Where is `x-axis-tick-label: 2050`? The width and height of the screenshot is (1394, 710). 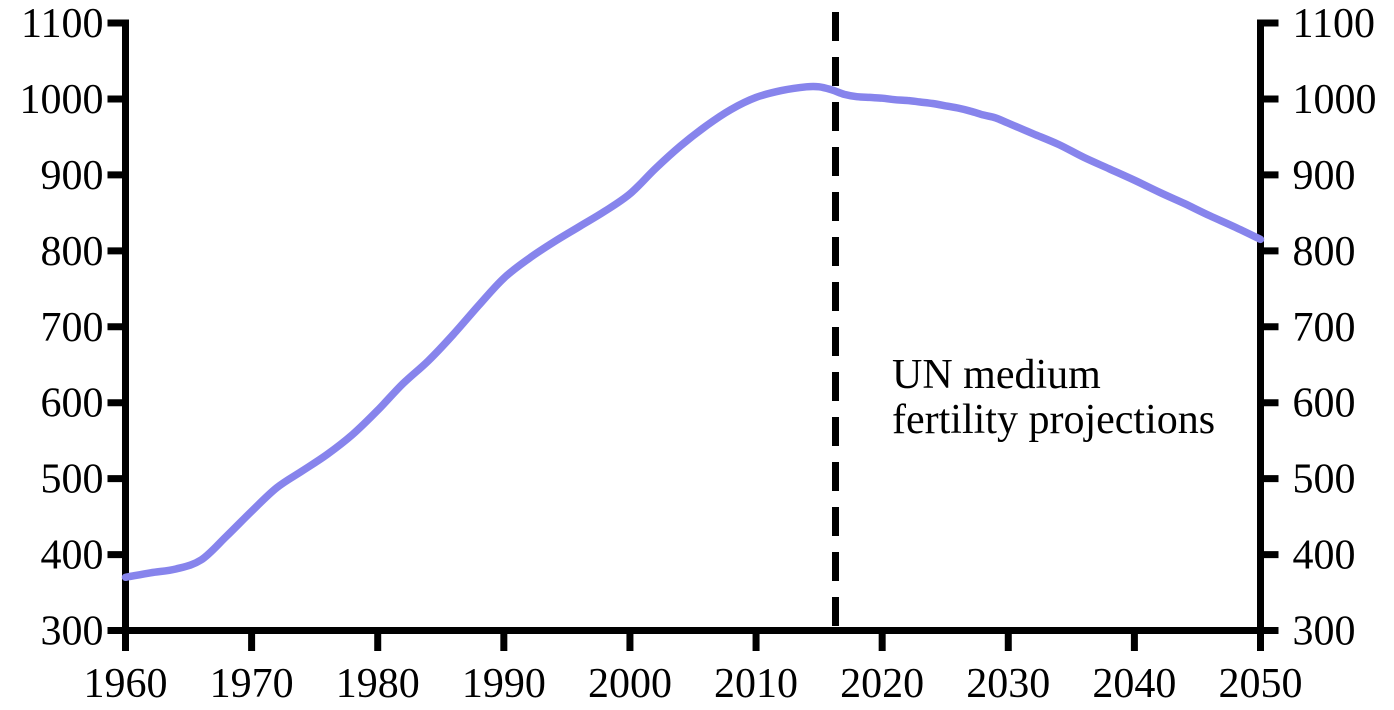
x-axis-tick-label: 2050 is located at coordinates (1261, 684).